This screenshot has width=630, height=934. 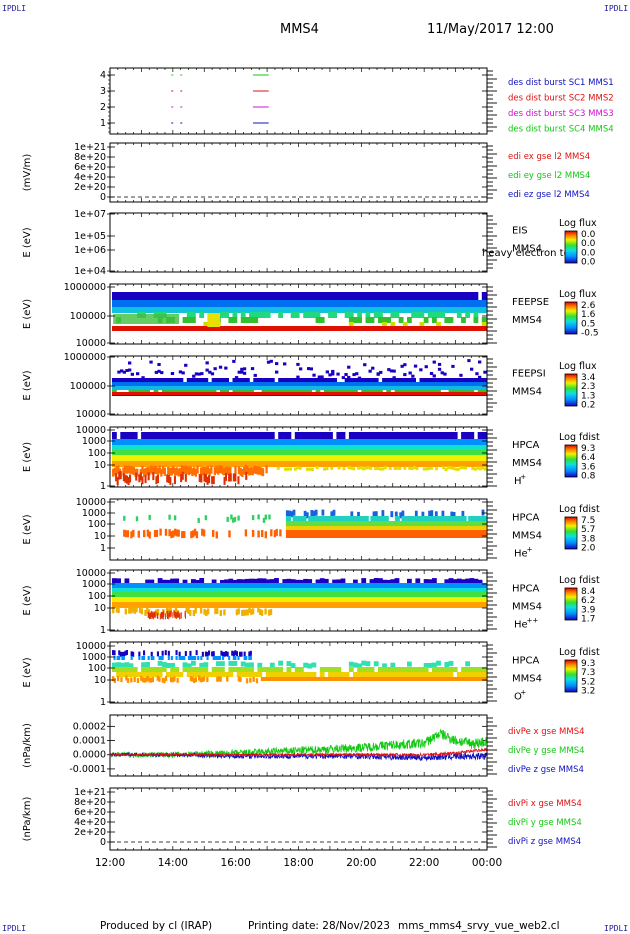 I want to click on instrument-sub-label: MMS4, so click(x=527, y=392).